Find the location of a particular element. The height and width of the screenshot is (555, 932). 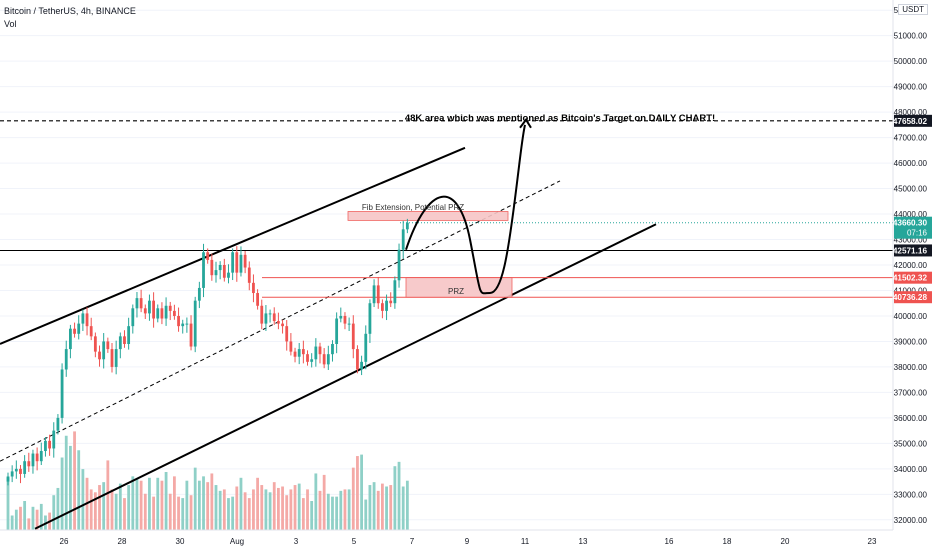

time-tick-label: 5 is located at coordinates (354, 541).